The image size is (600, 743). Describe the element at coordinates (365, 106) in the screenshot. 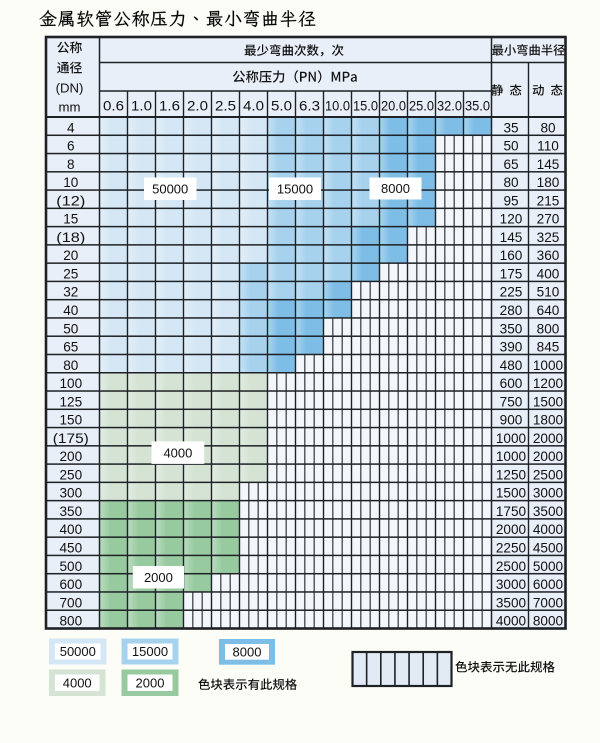

I see `svg-text: 15.0` at that location.